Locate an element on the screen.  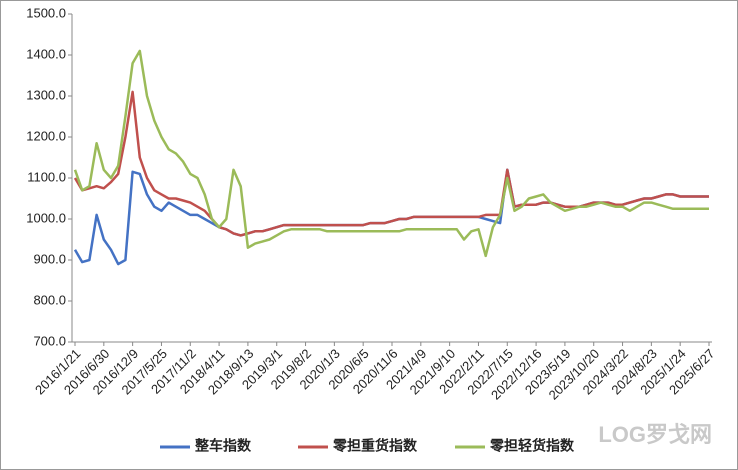
y-tick-label: 900.0 is located at coordinates (49, 258).